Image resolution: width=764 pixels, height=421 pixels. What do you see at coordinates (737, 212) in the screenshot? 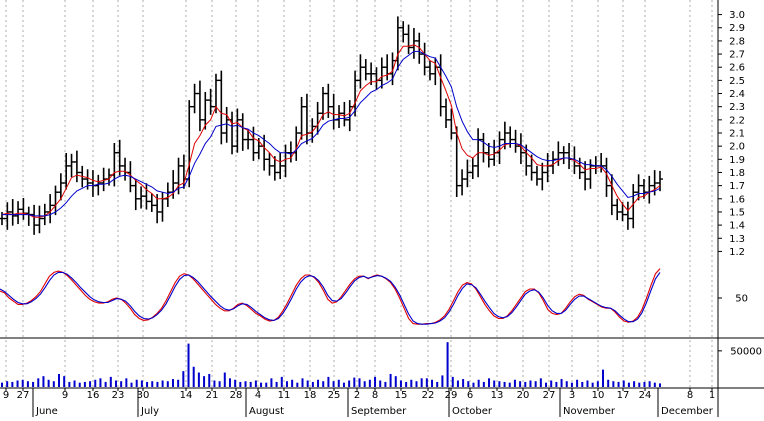
I see `price-y-label: 1.5` at bounding box center [737, 212].